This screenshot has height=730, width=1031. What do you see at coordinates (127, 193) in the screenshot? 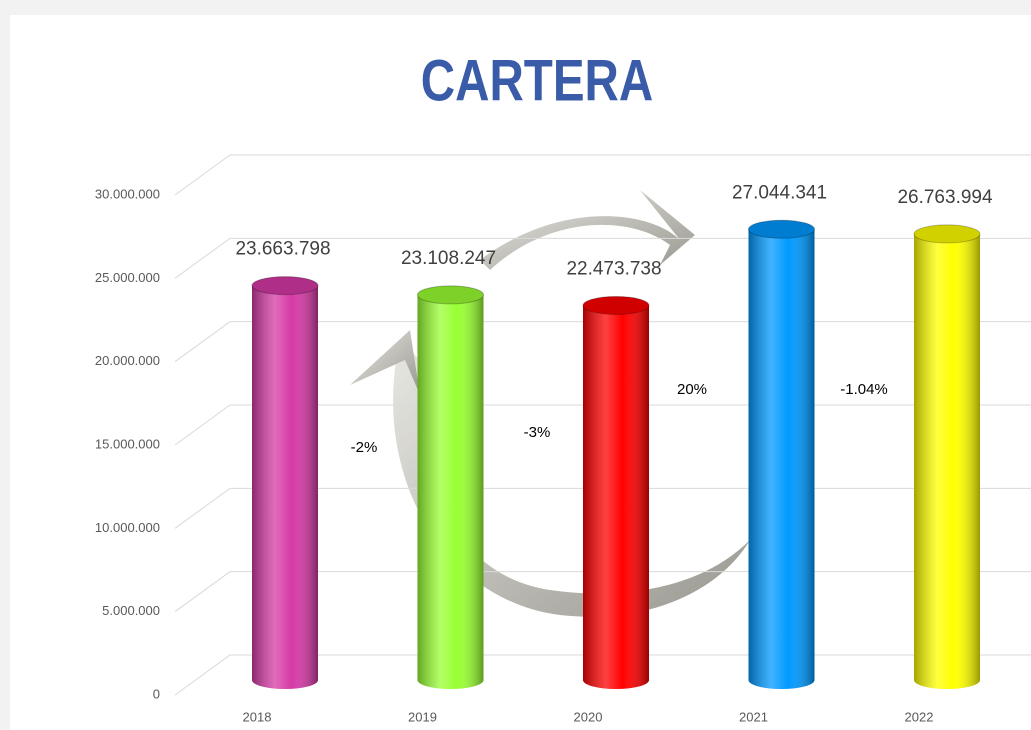
I see `y-tick-label: 30.000.000` at bounding box center [127, 193].